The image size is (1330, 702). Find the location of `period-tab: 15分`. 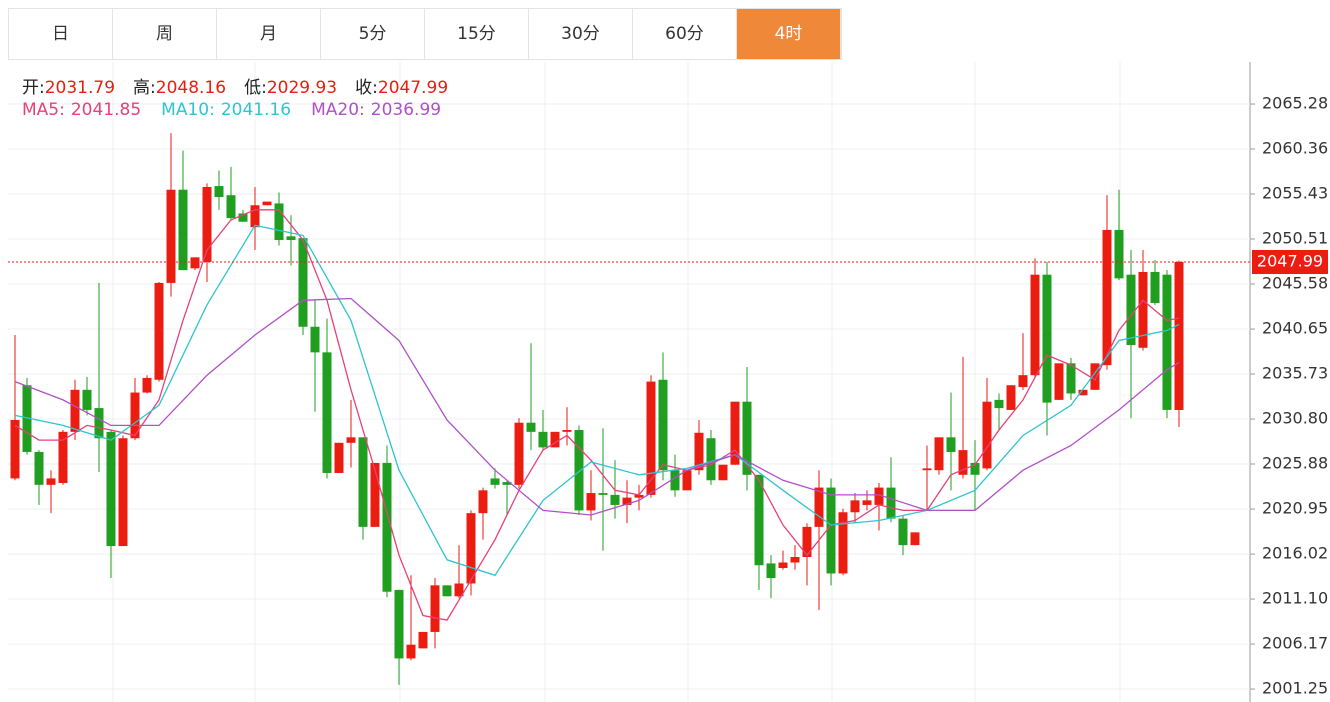

period-tab: 15分 is located at coordinates (477, 34).